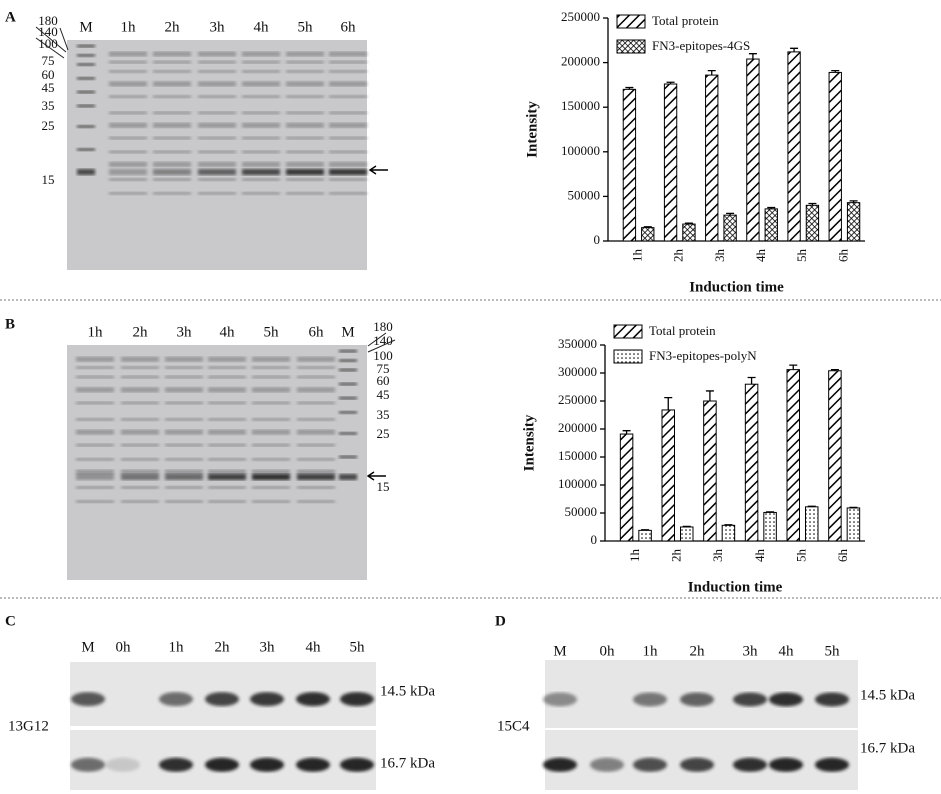 The height and width of the screenshot is (794, 941). Describe the element at coordinates (48, 87) in the screenshot. I see `marker-label: 45` at that location.